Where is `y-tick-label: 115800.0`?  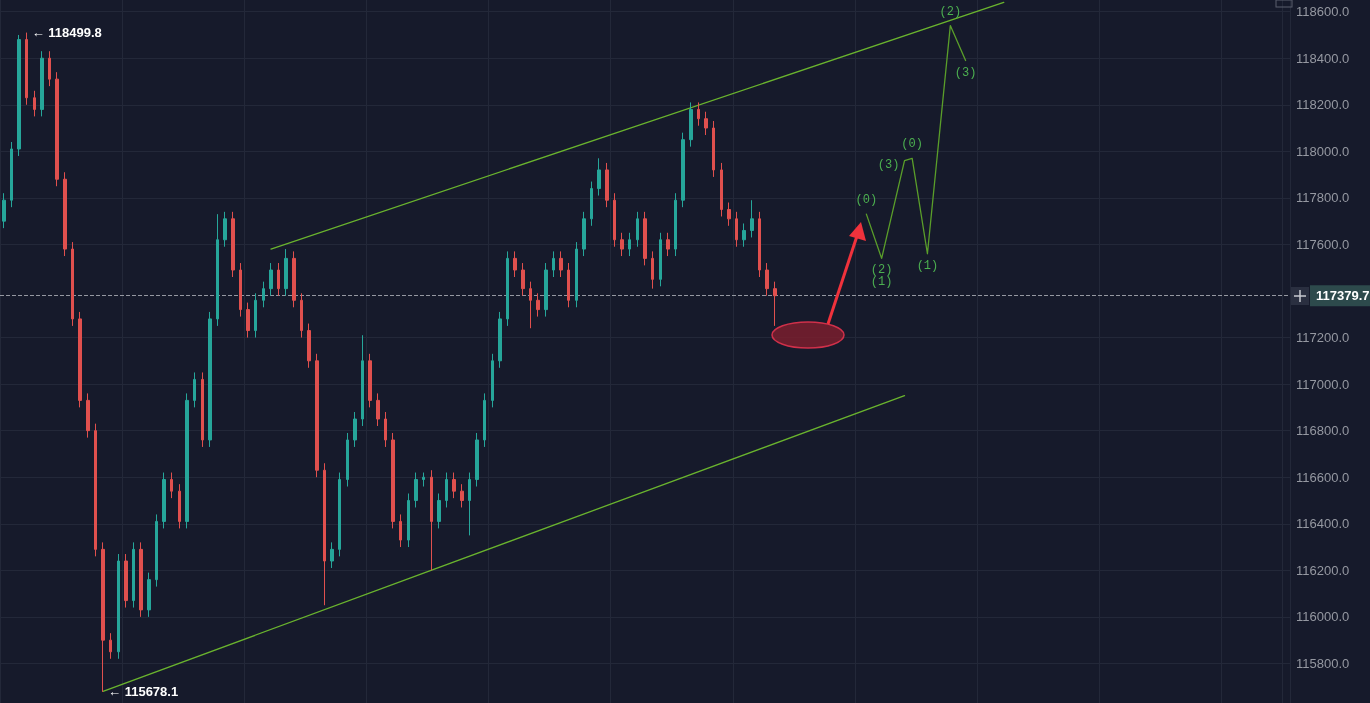
y-tick-label: 115800.0 is located at coordinates (1323, 663).